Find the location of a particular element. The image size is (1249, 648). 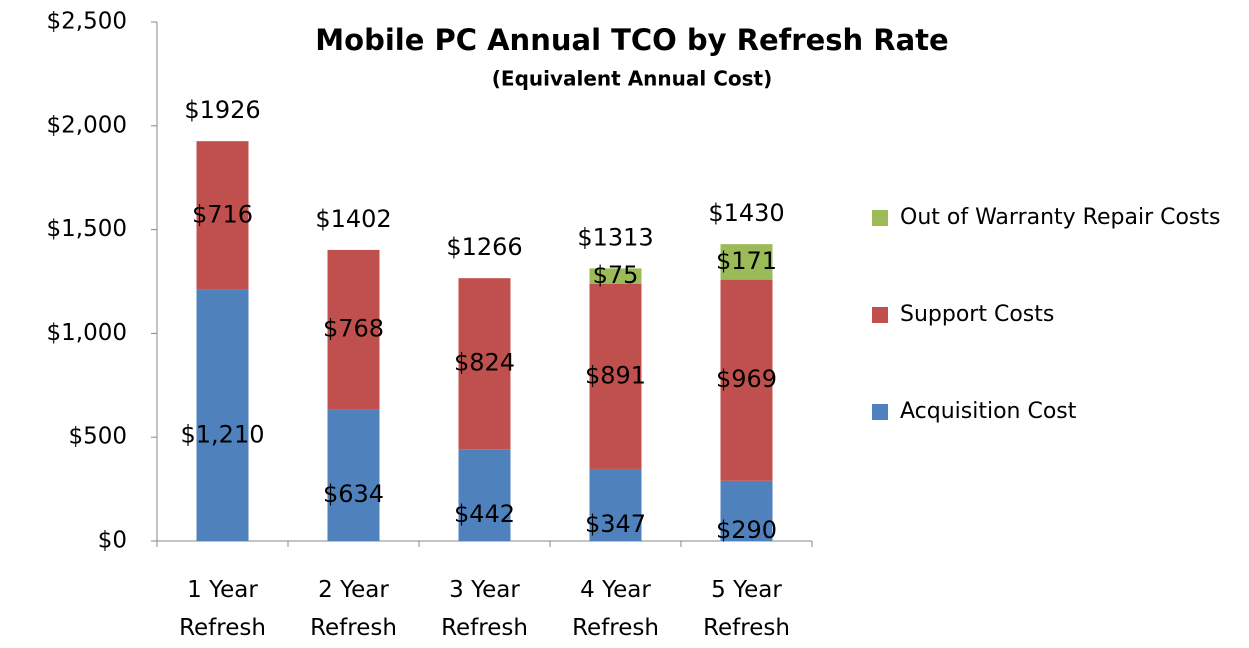

data-label: $824 is located at coordinates (484, 363).